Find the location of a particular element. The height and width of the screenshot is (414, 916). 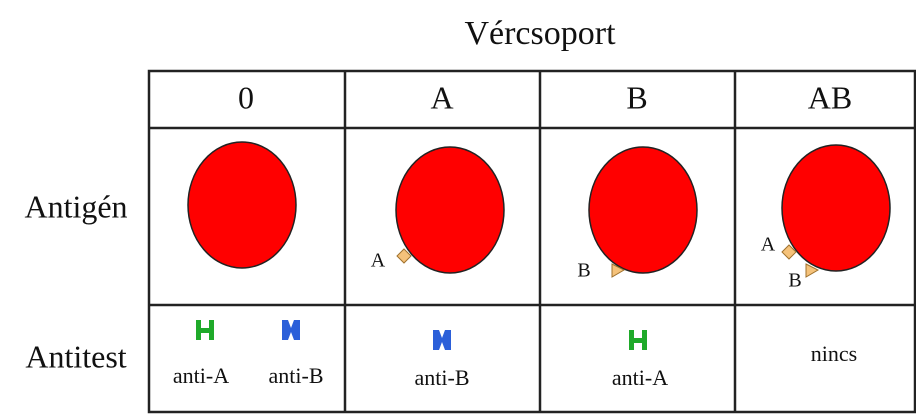

column-header: 0 is located at coordinates (246, 97).